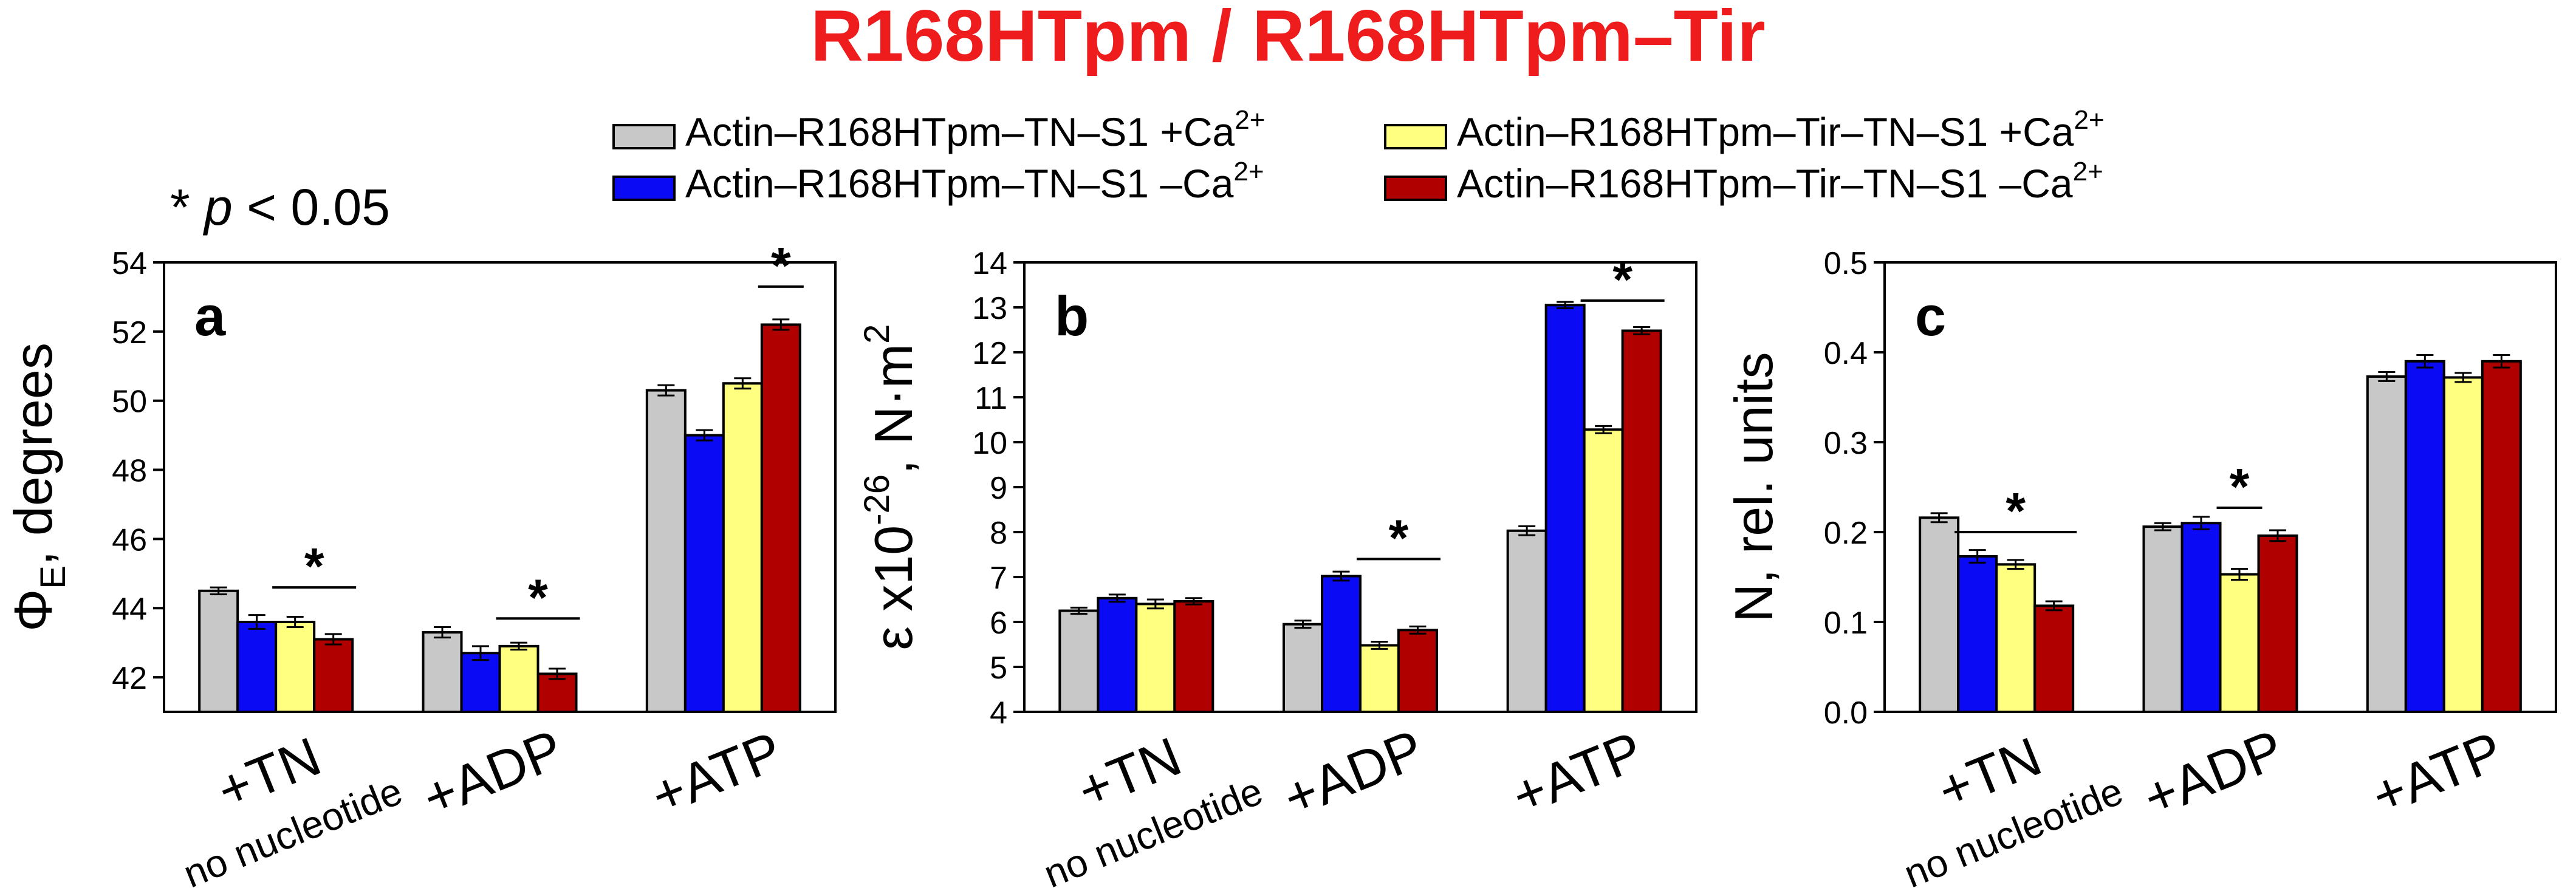 The image size is (2576, 888). I want to click on y-tick-label: 0.5, so click(1846, 263).